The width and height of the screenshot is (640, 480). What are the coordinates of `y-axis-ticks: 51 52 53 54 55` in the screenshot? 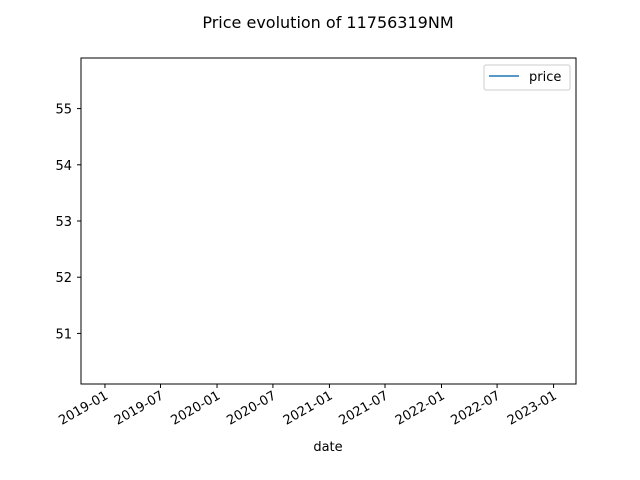 It's located at (68, 222).